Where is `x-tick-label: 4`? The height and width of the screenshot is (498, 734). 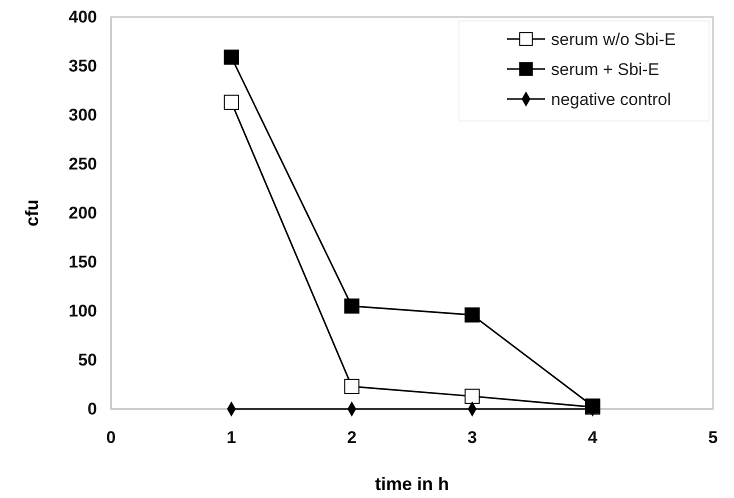 x-tick-label: 4 is located at coordinates (593, 438).